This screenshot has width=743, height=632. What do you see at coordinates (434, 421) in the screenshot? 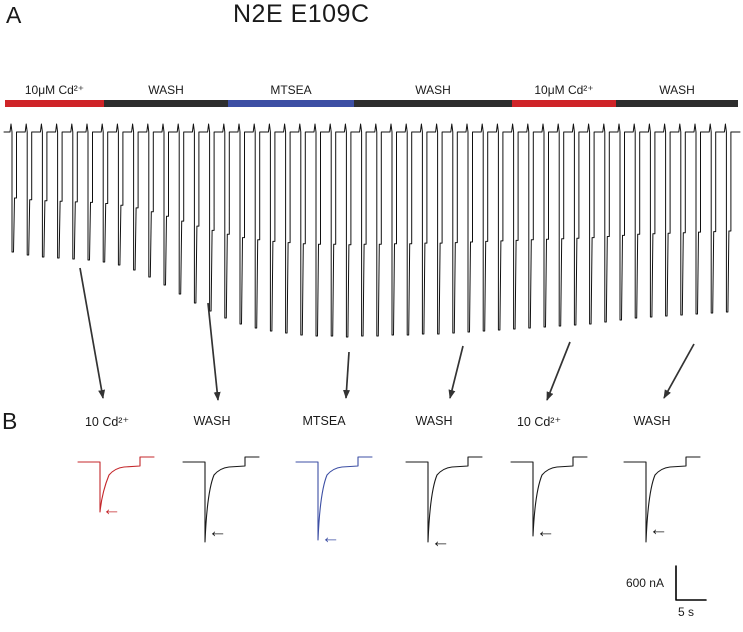
I see `expanded-trace-label-3: WASH` at bounding box center [434, 421].